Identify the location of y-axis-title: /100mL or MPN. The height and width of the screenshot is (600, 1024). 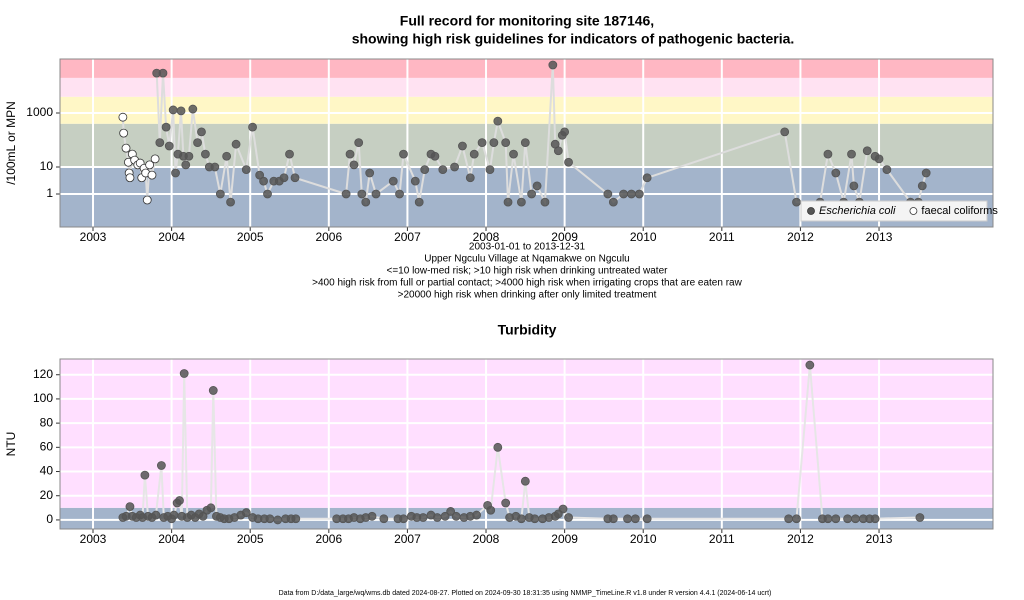
(11, 143).